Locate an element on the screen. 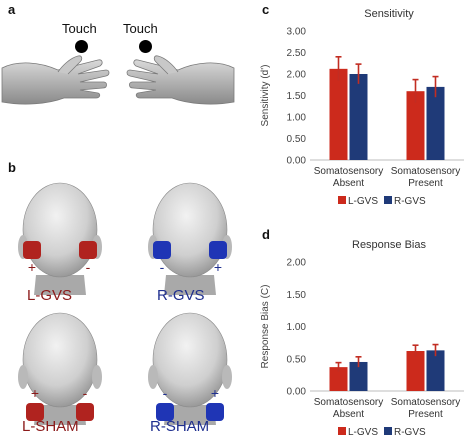  panel-letter-b: b is located at coordinates (12, 167).